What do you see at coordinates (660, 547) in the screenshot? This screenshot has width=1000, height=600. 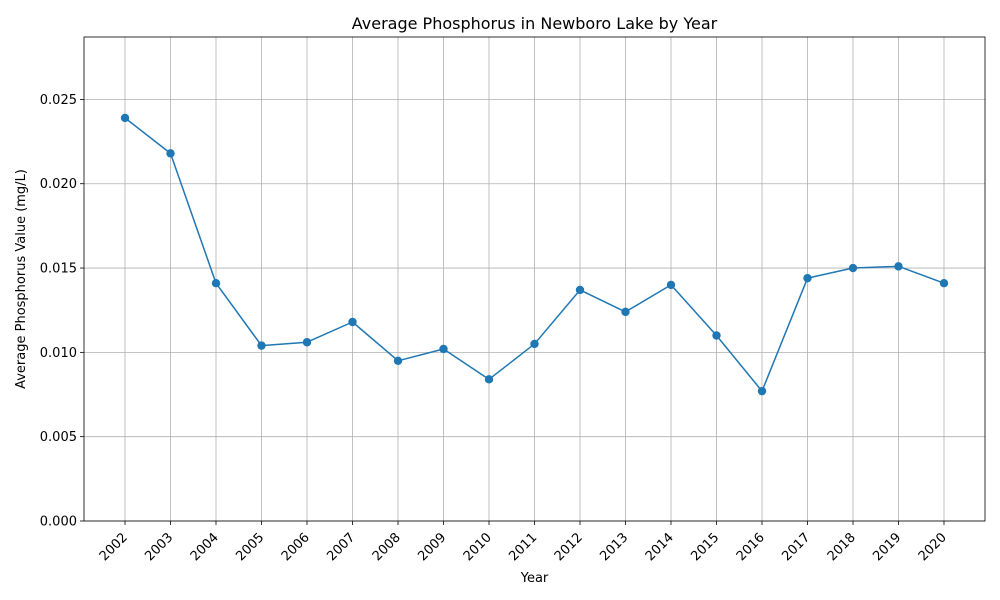 I see `x-tick-label: 2014` at bounding box center [660, 547].